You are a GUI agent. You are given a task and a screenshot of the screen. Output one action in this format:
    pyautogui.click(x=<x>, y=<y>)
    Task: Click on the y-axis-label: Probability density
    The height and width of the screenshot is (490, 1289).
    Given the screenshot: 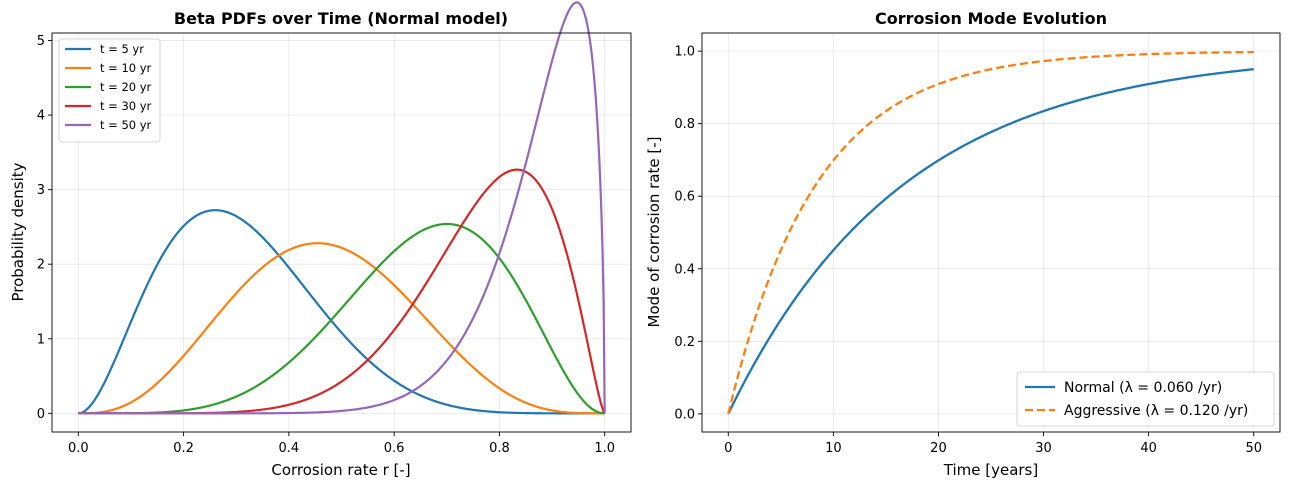 What is the action you would take?
    pyautogui.click(x=18, y=231)
    